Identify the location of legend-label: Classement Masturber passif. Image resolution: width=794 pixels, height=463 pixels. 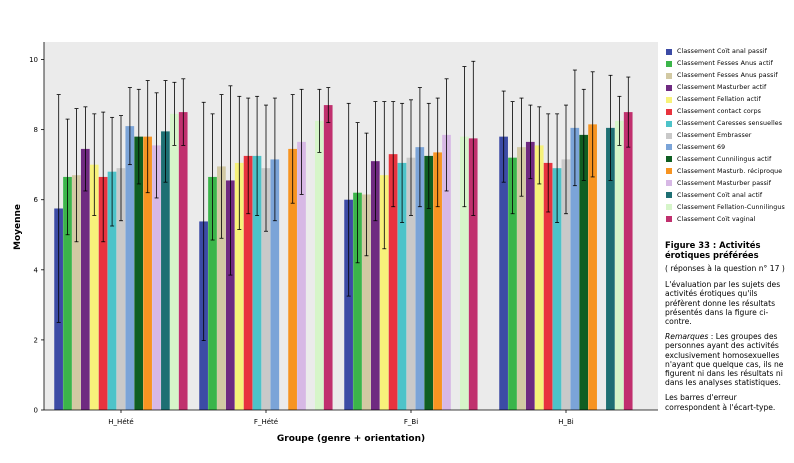
(724, 183).